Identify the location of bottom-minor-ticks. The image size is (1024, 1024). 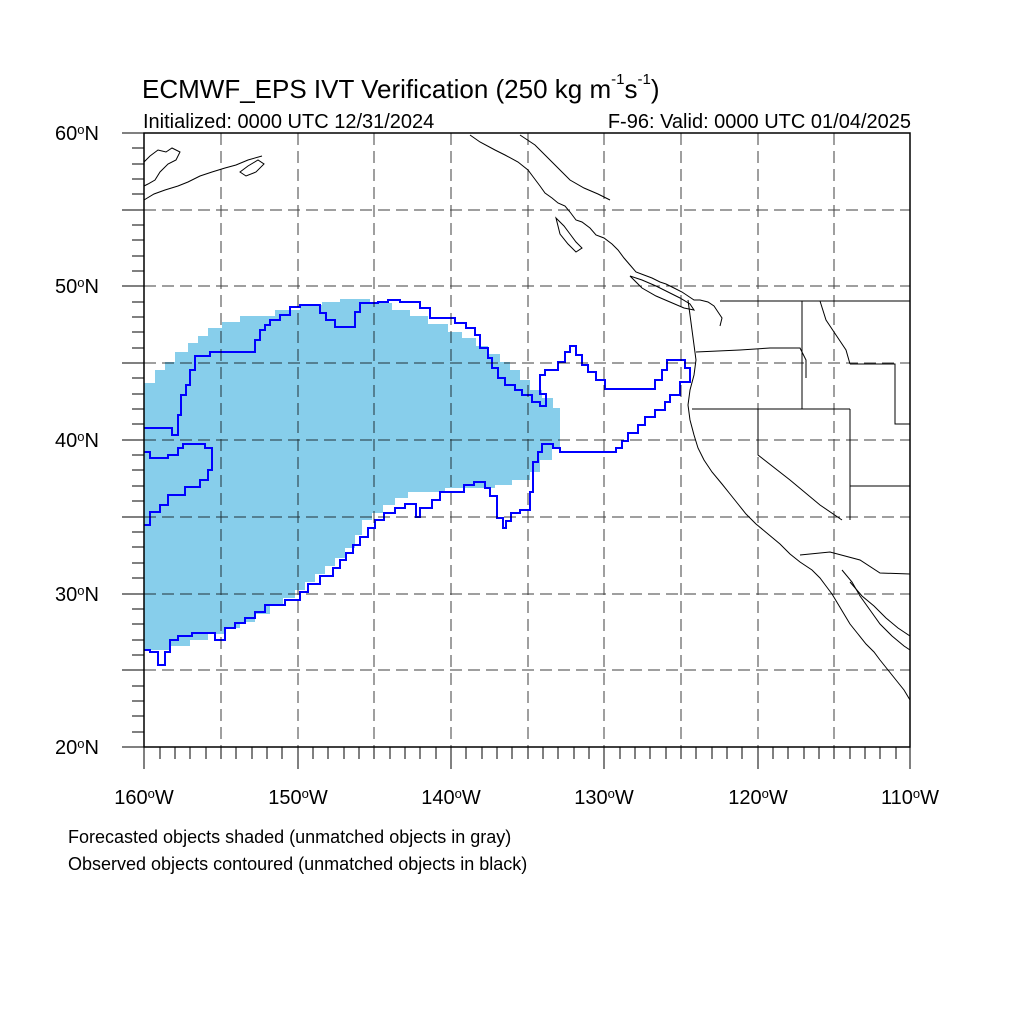
(528, 753).